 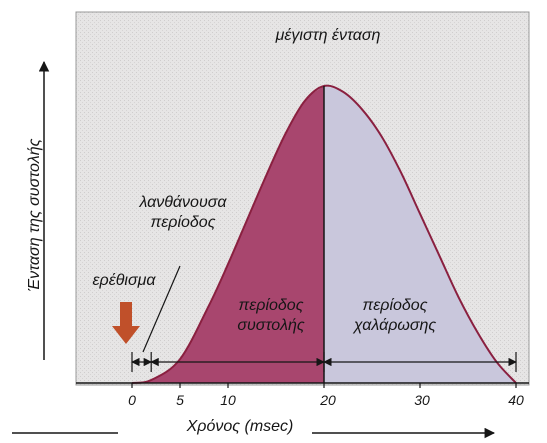 What do you see at coordinates (324, 362) in the screenshot?
I see `period-arrows` at bounding box center [324, 362].